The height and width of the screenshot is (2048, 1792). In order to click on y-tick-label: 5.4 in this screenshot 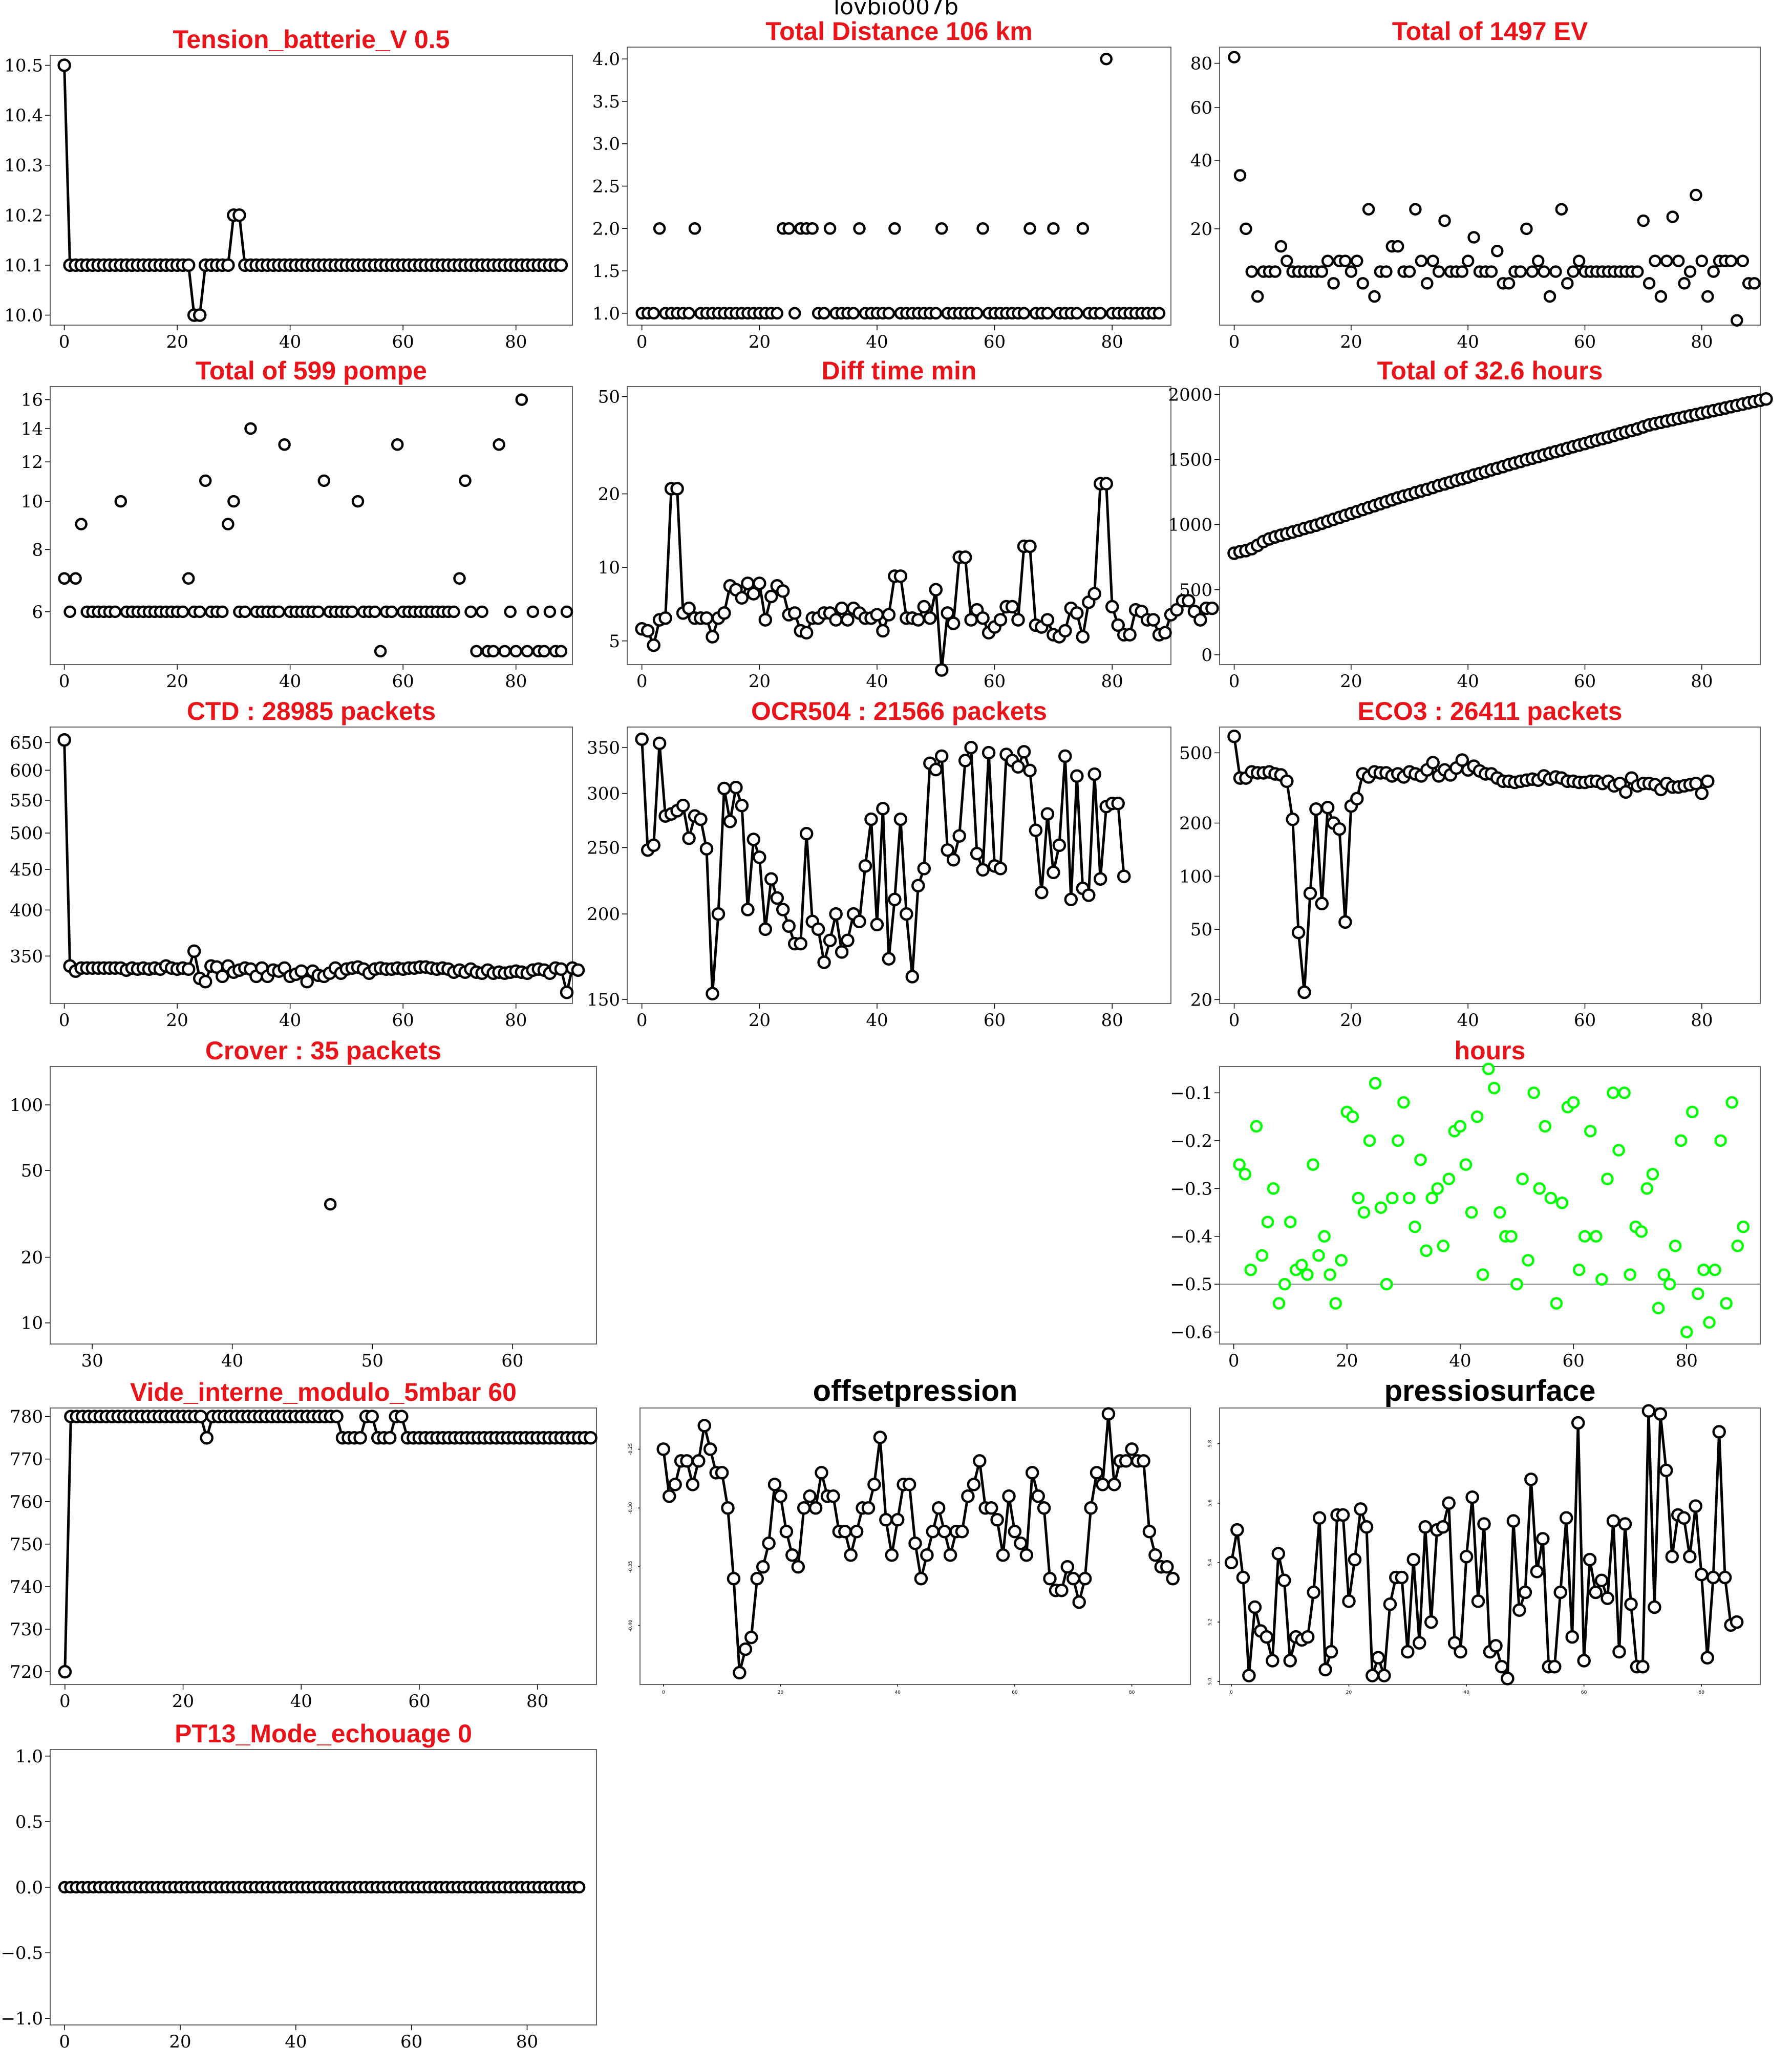, I will do `click(1210, 1563)`.